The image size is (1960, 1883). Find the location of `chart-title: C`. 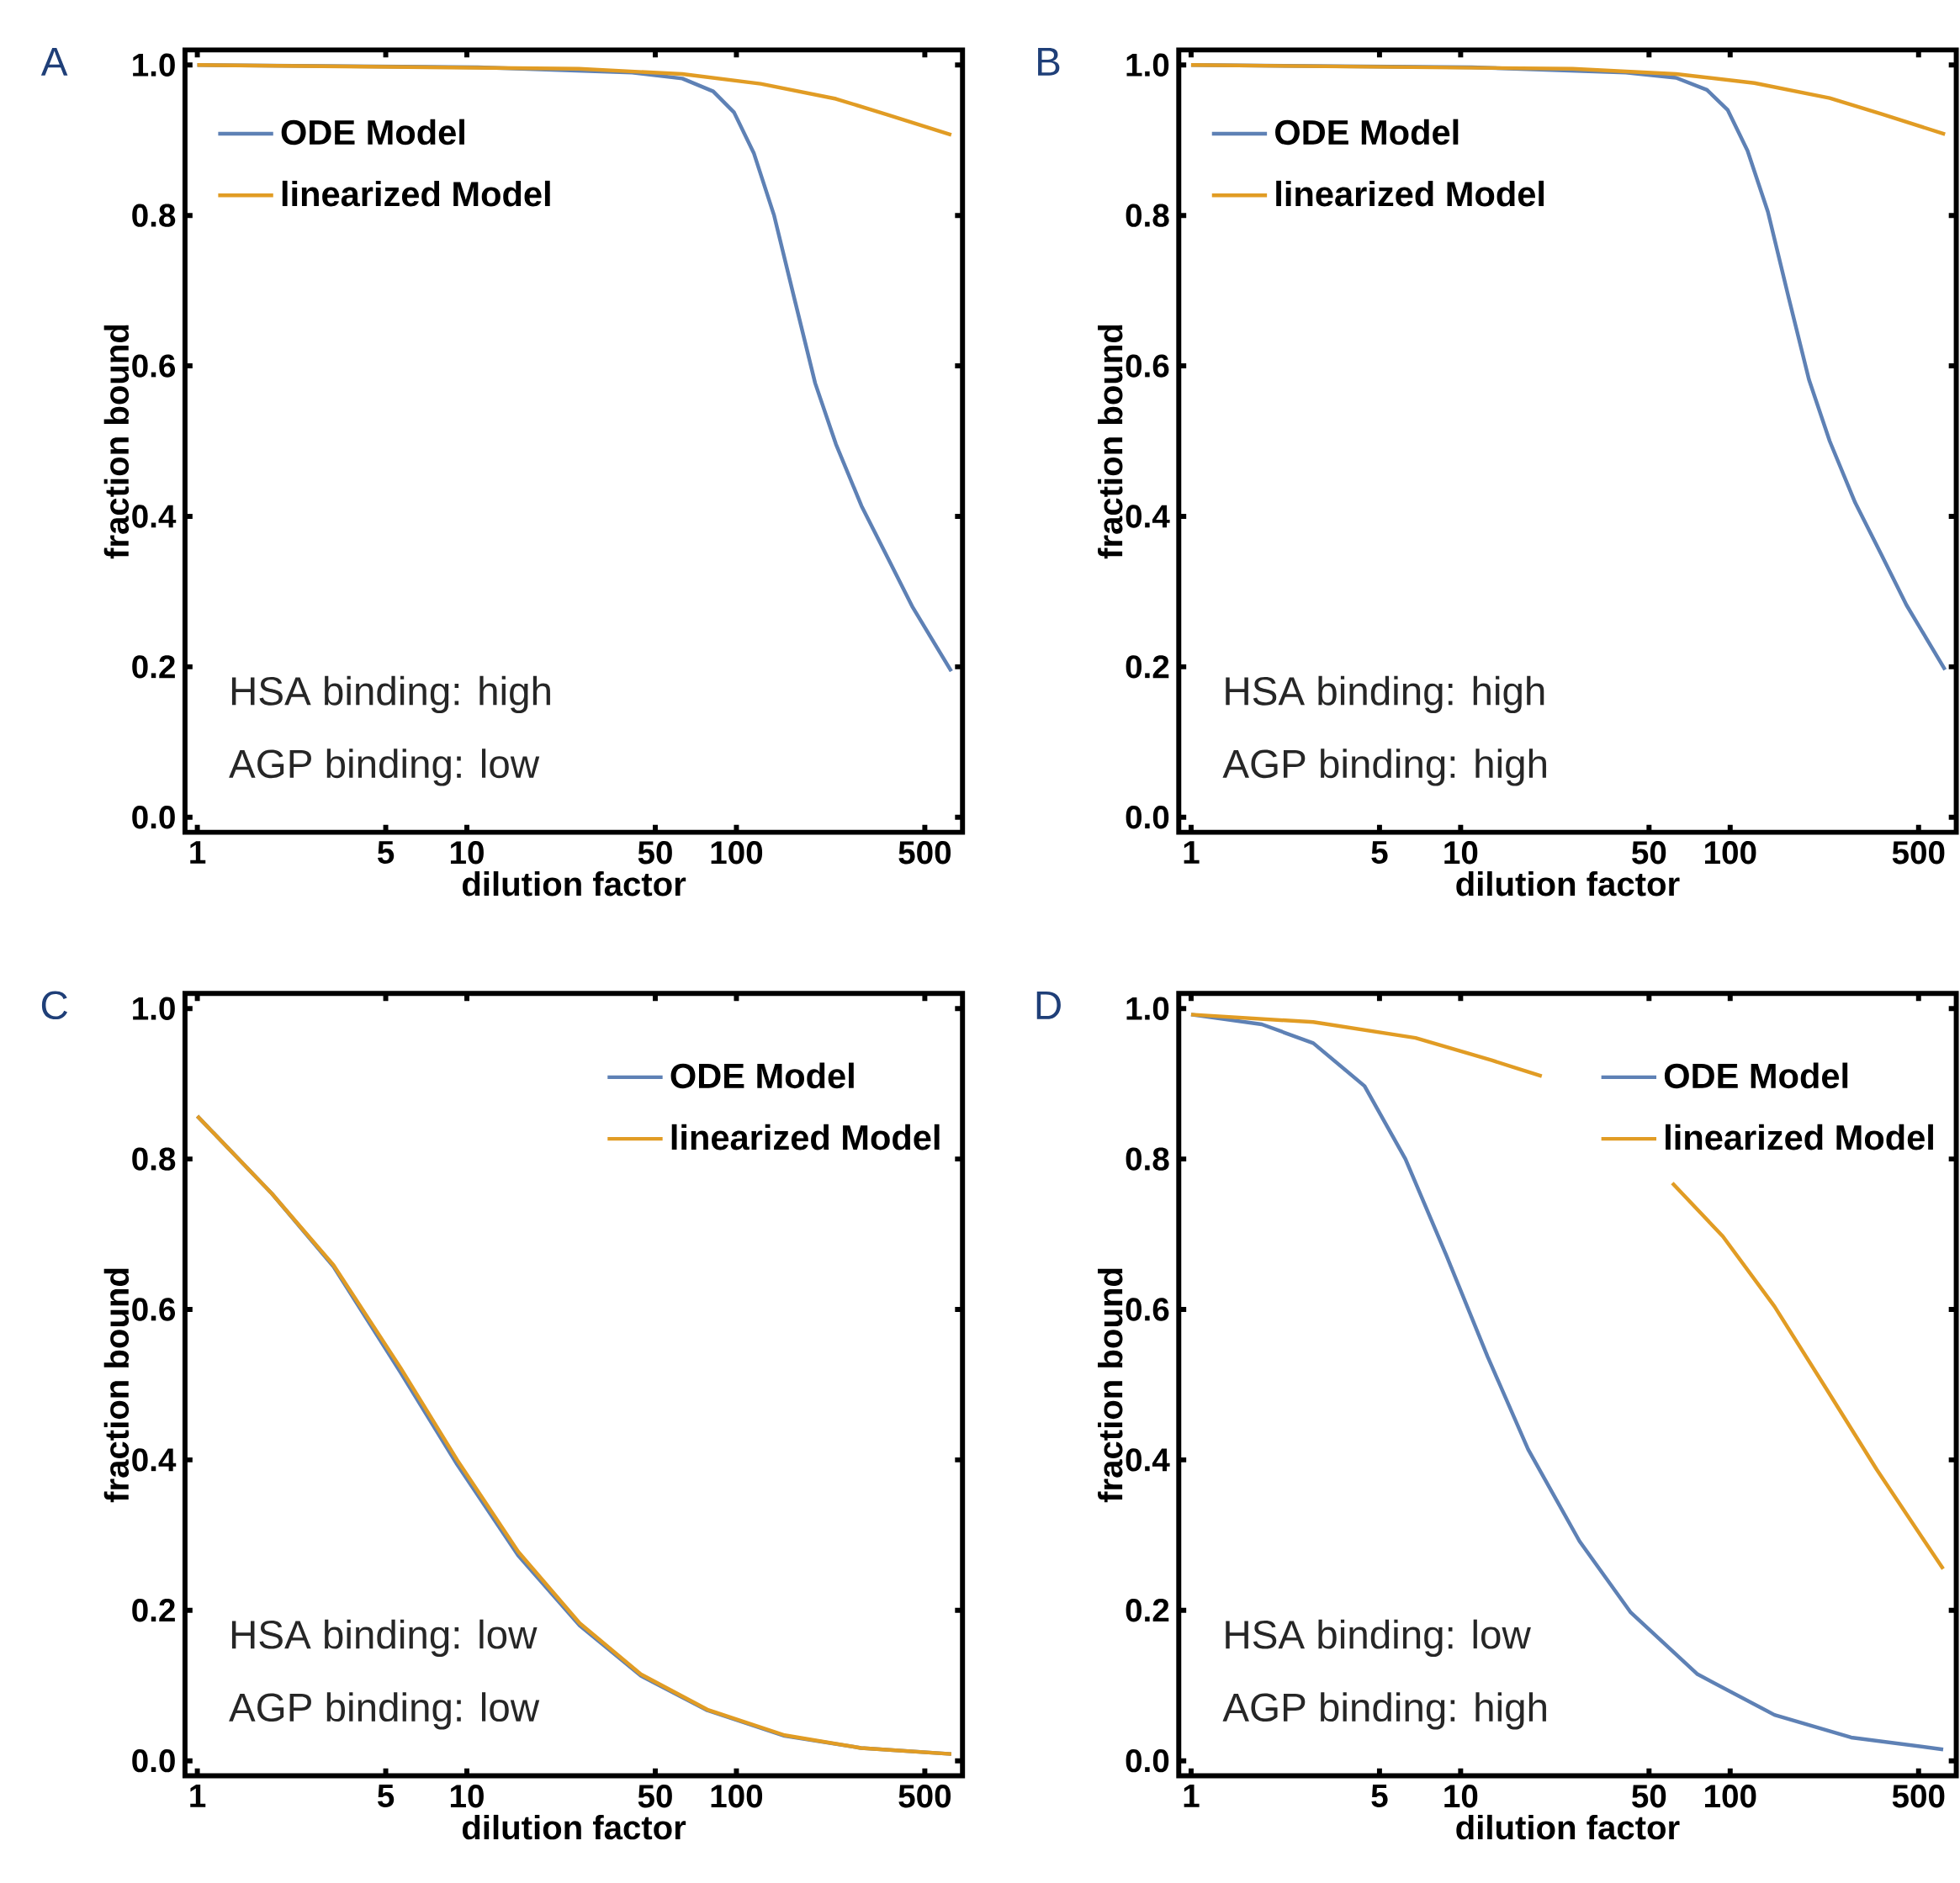

chart-title: C is located at coordinates (54, 1005).